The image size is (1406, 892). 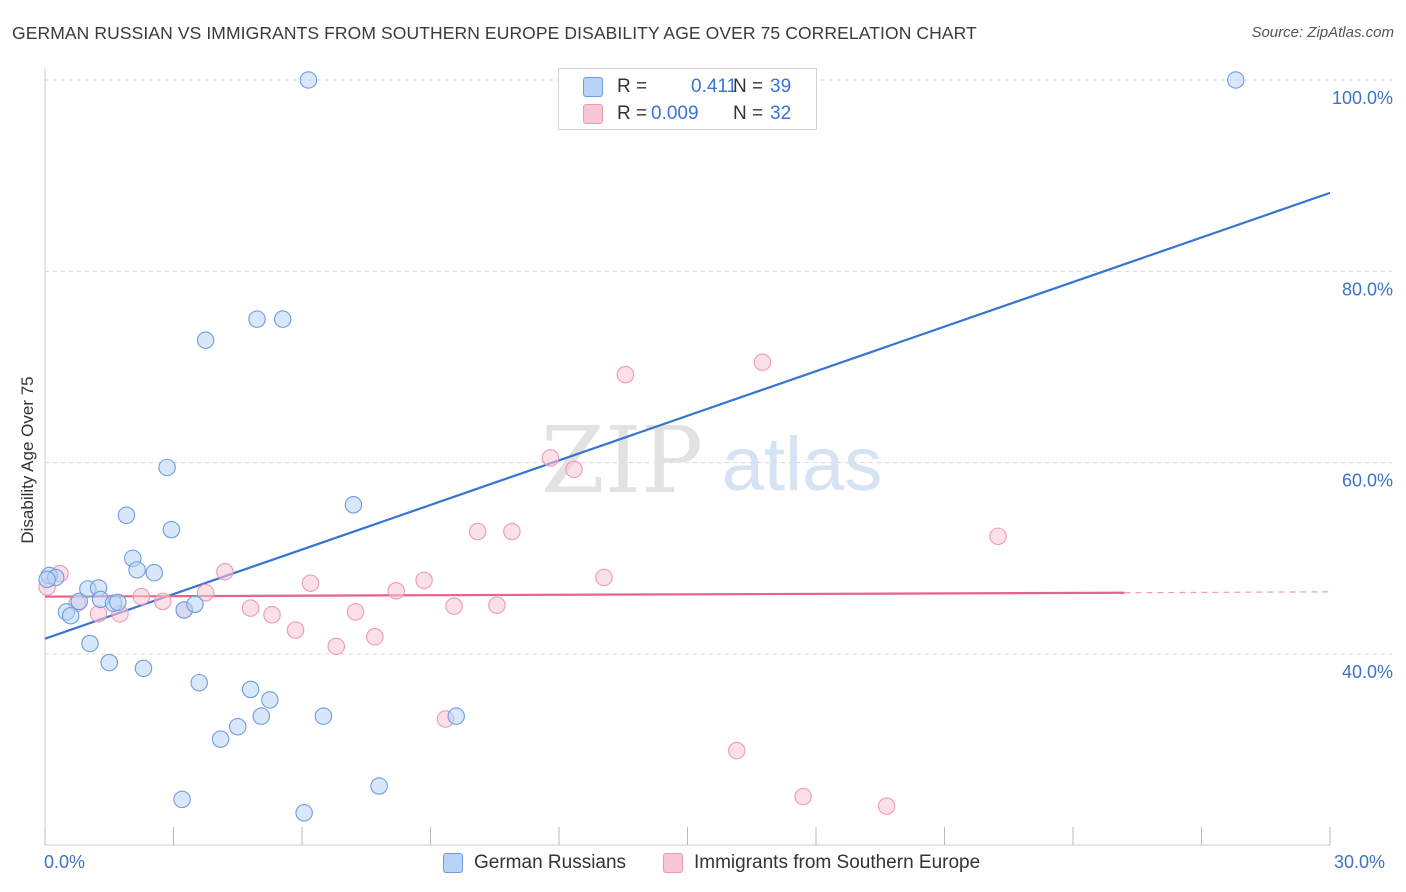 What do you see at coordinates (711, 460) in the screenshot?
I see `watermark: ZIP atlas` at bounding box center [711, 460].